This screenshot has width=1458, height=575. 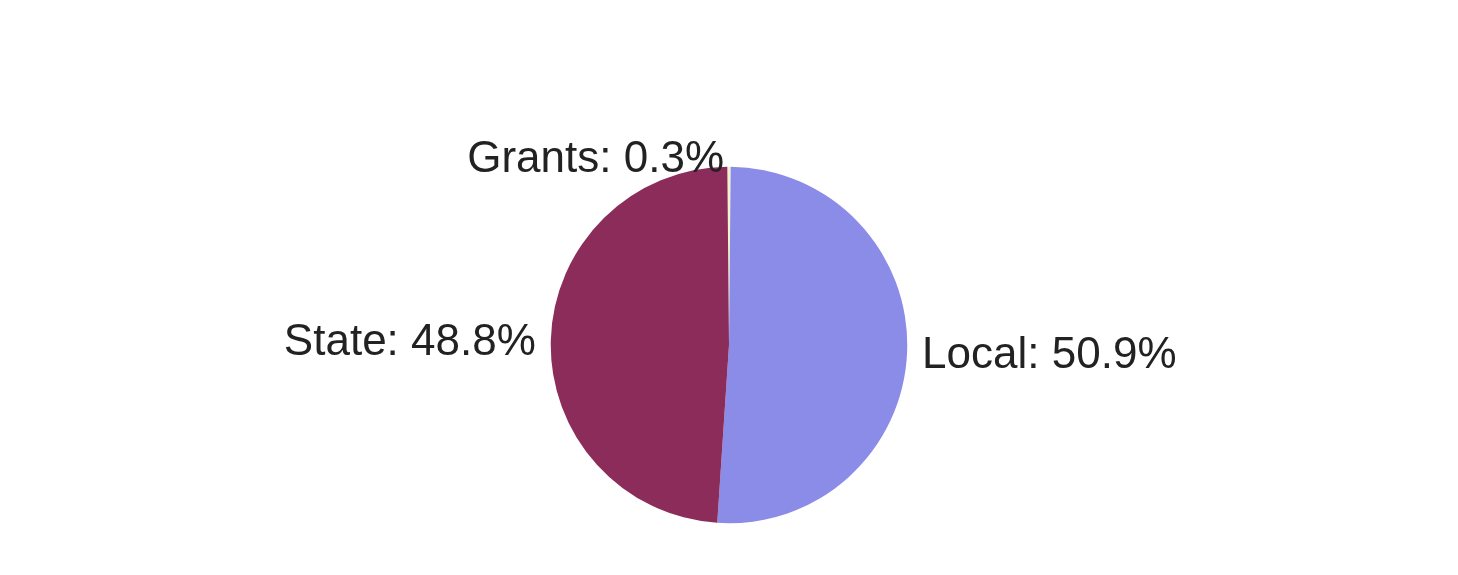 What do you see at coordinates (595, 157) in the screenshot?
I see `slice-label: Grants: 0.3%` at bounding box center [595, 157].